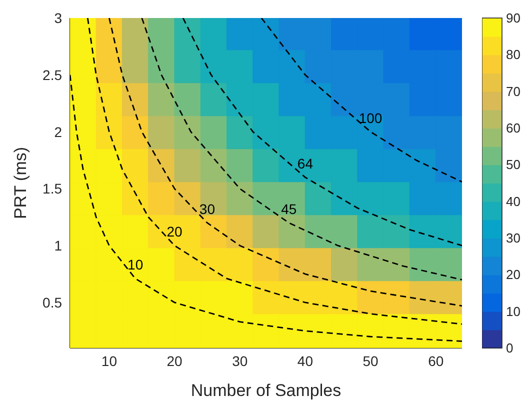 This screenshot has height=404, width=526. What do you see at coordinates (436, 360) in the screenshot?
I see `x-tick-label: 60` at bounding box center [436, 360].